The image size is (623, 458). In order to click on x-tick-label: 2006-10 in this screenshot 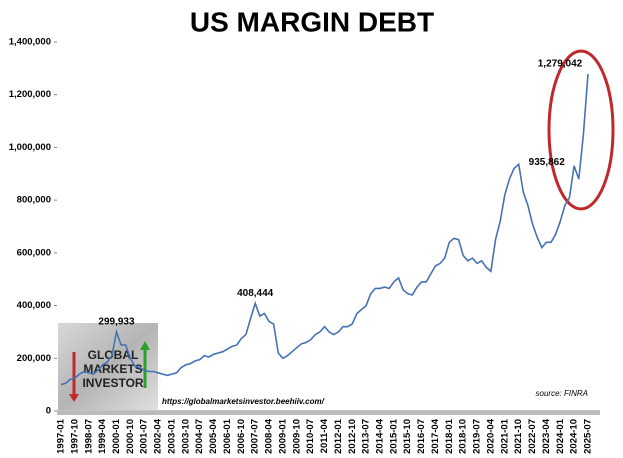, I will do `click(241, 436)`.